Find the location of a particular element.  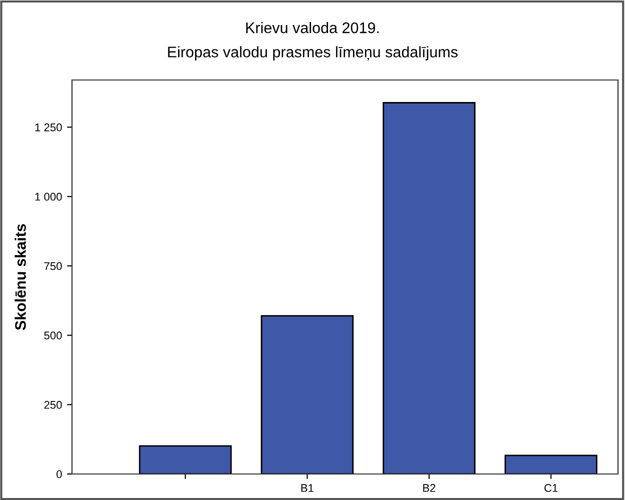

y-tick-label: 250 is located at coordinates (53, 404).